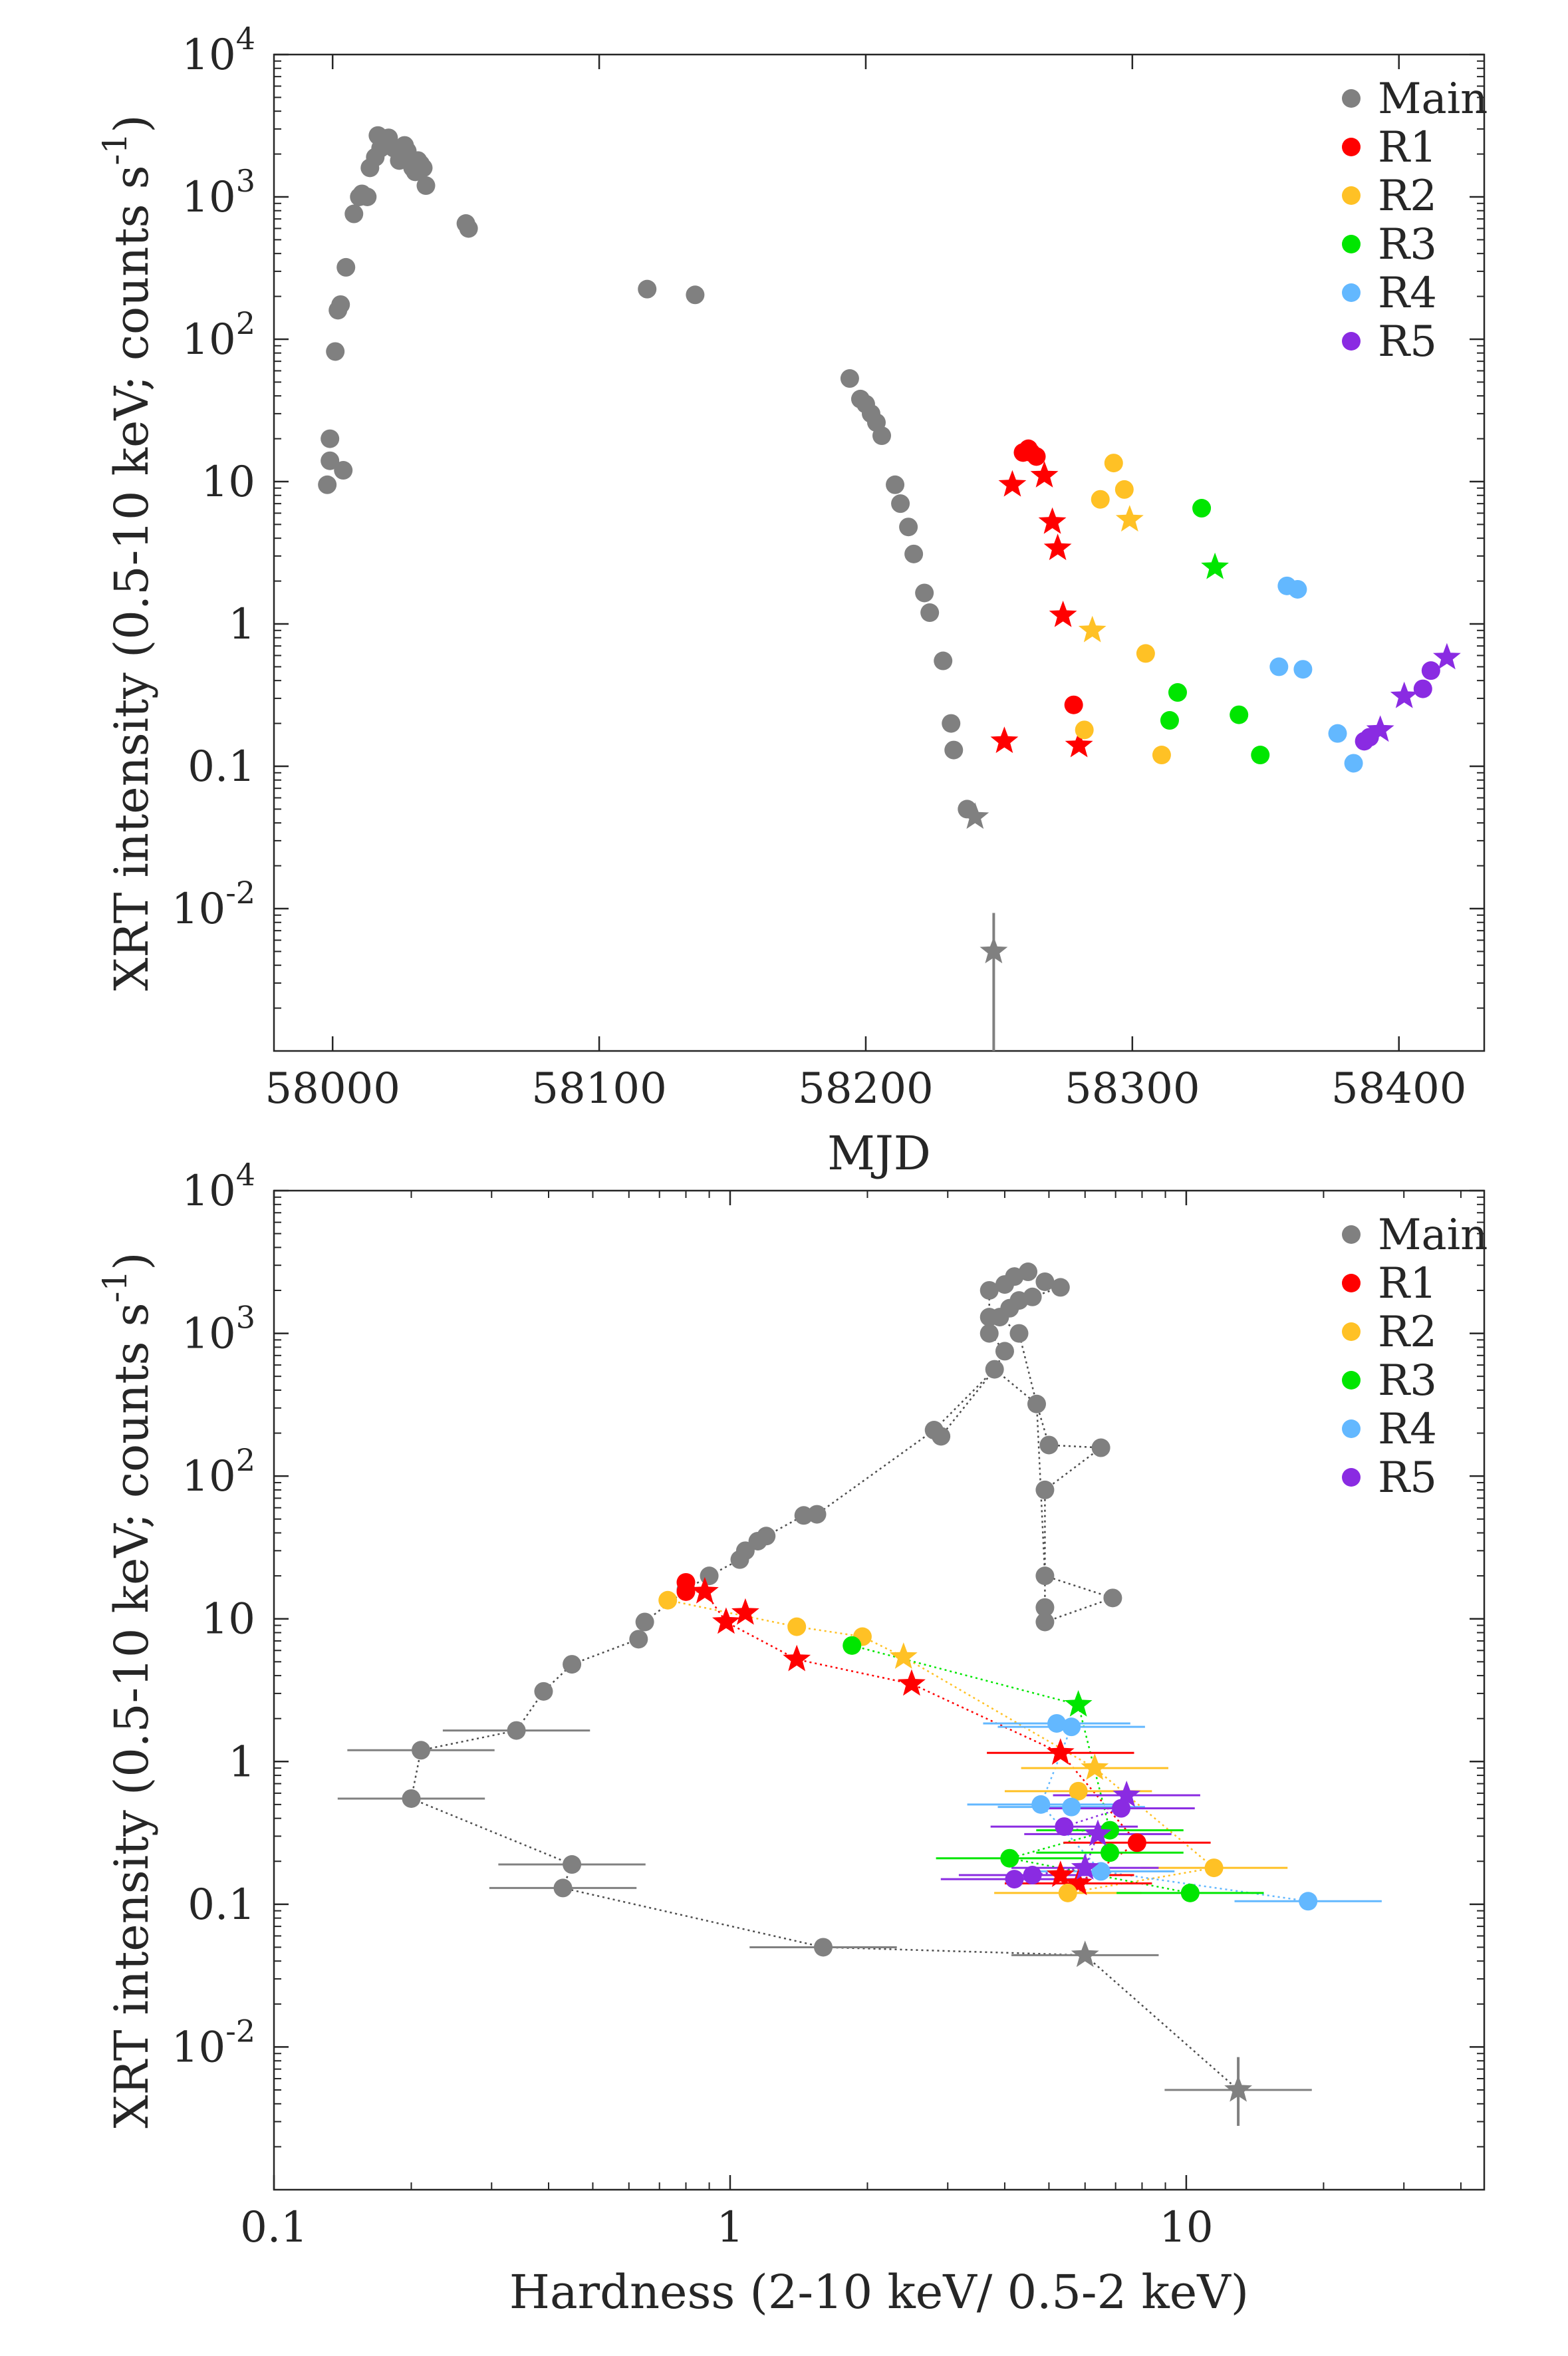 The height and width of the screenshot is (2356, 1568). Describe the element at coordinates (1399, 1088) in the screenshot. I see `x-tick-label: 58400` at that location.